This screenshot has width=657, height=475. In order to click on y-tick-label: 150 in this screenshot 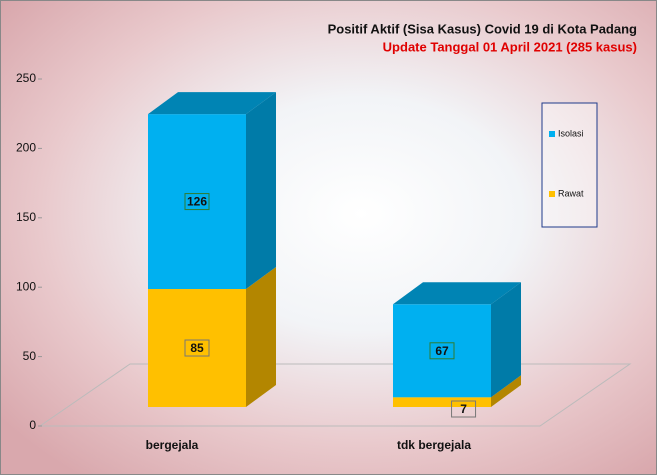, I will do `click(26, 217)`.